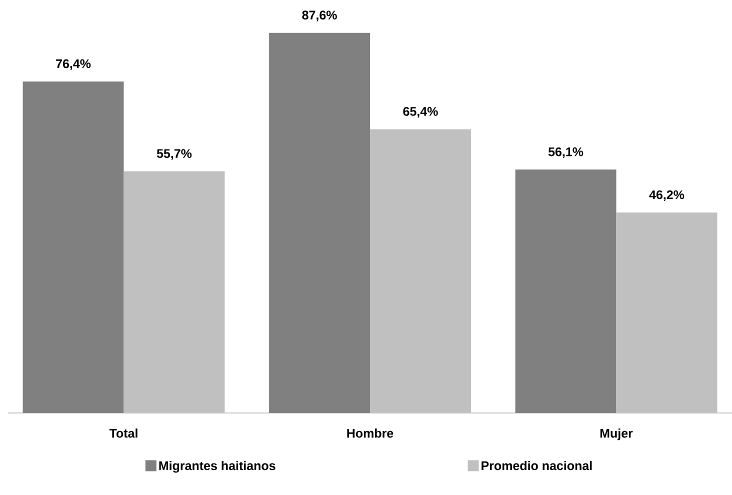  Describe the element at coordinates (319, 16) in the screenshot. I see `data-label: 87,6%` at that location.